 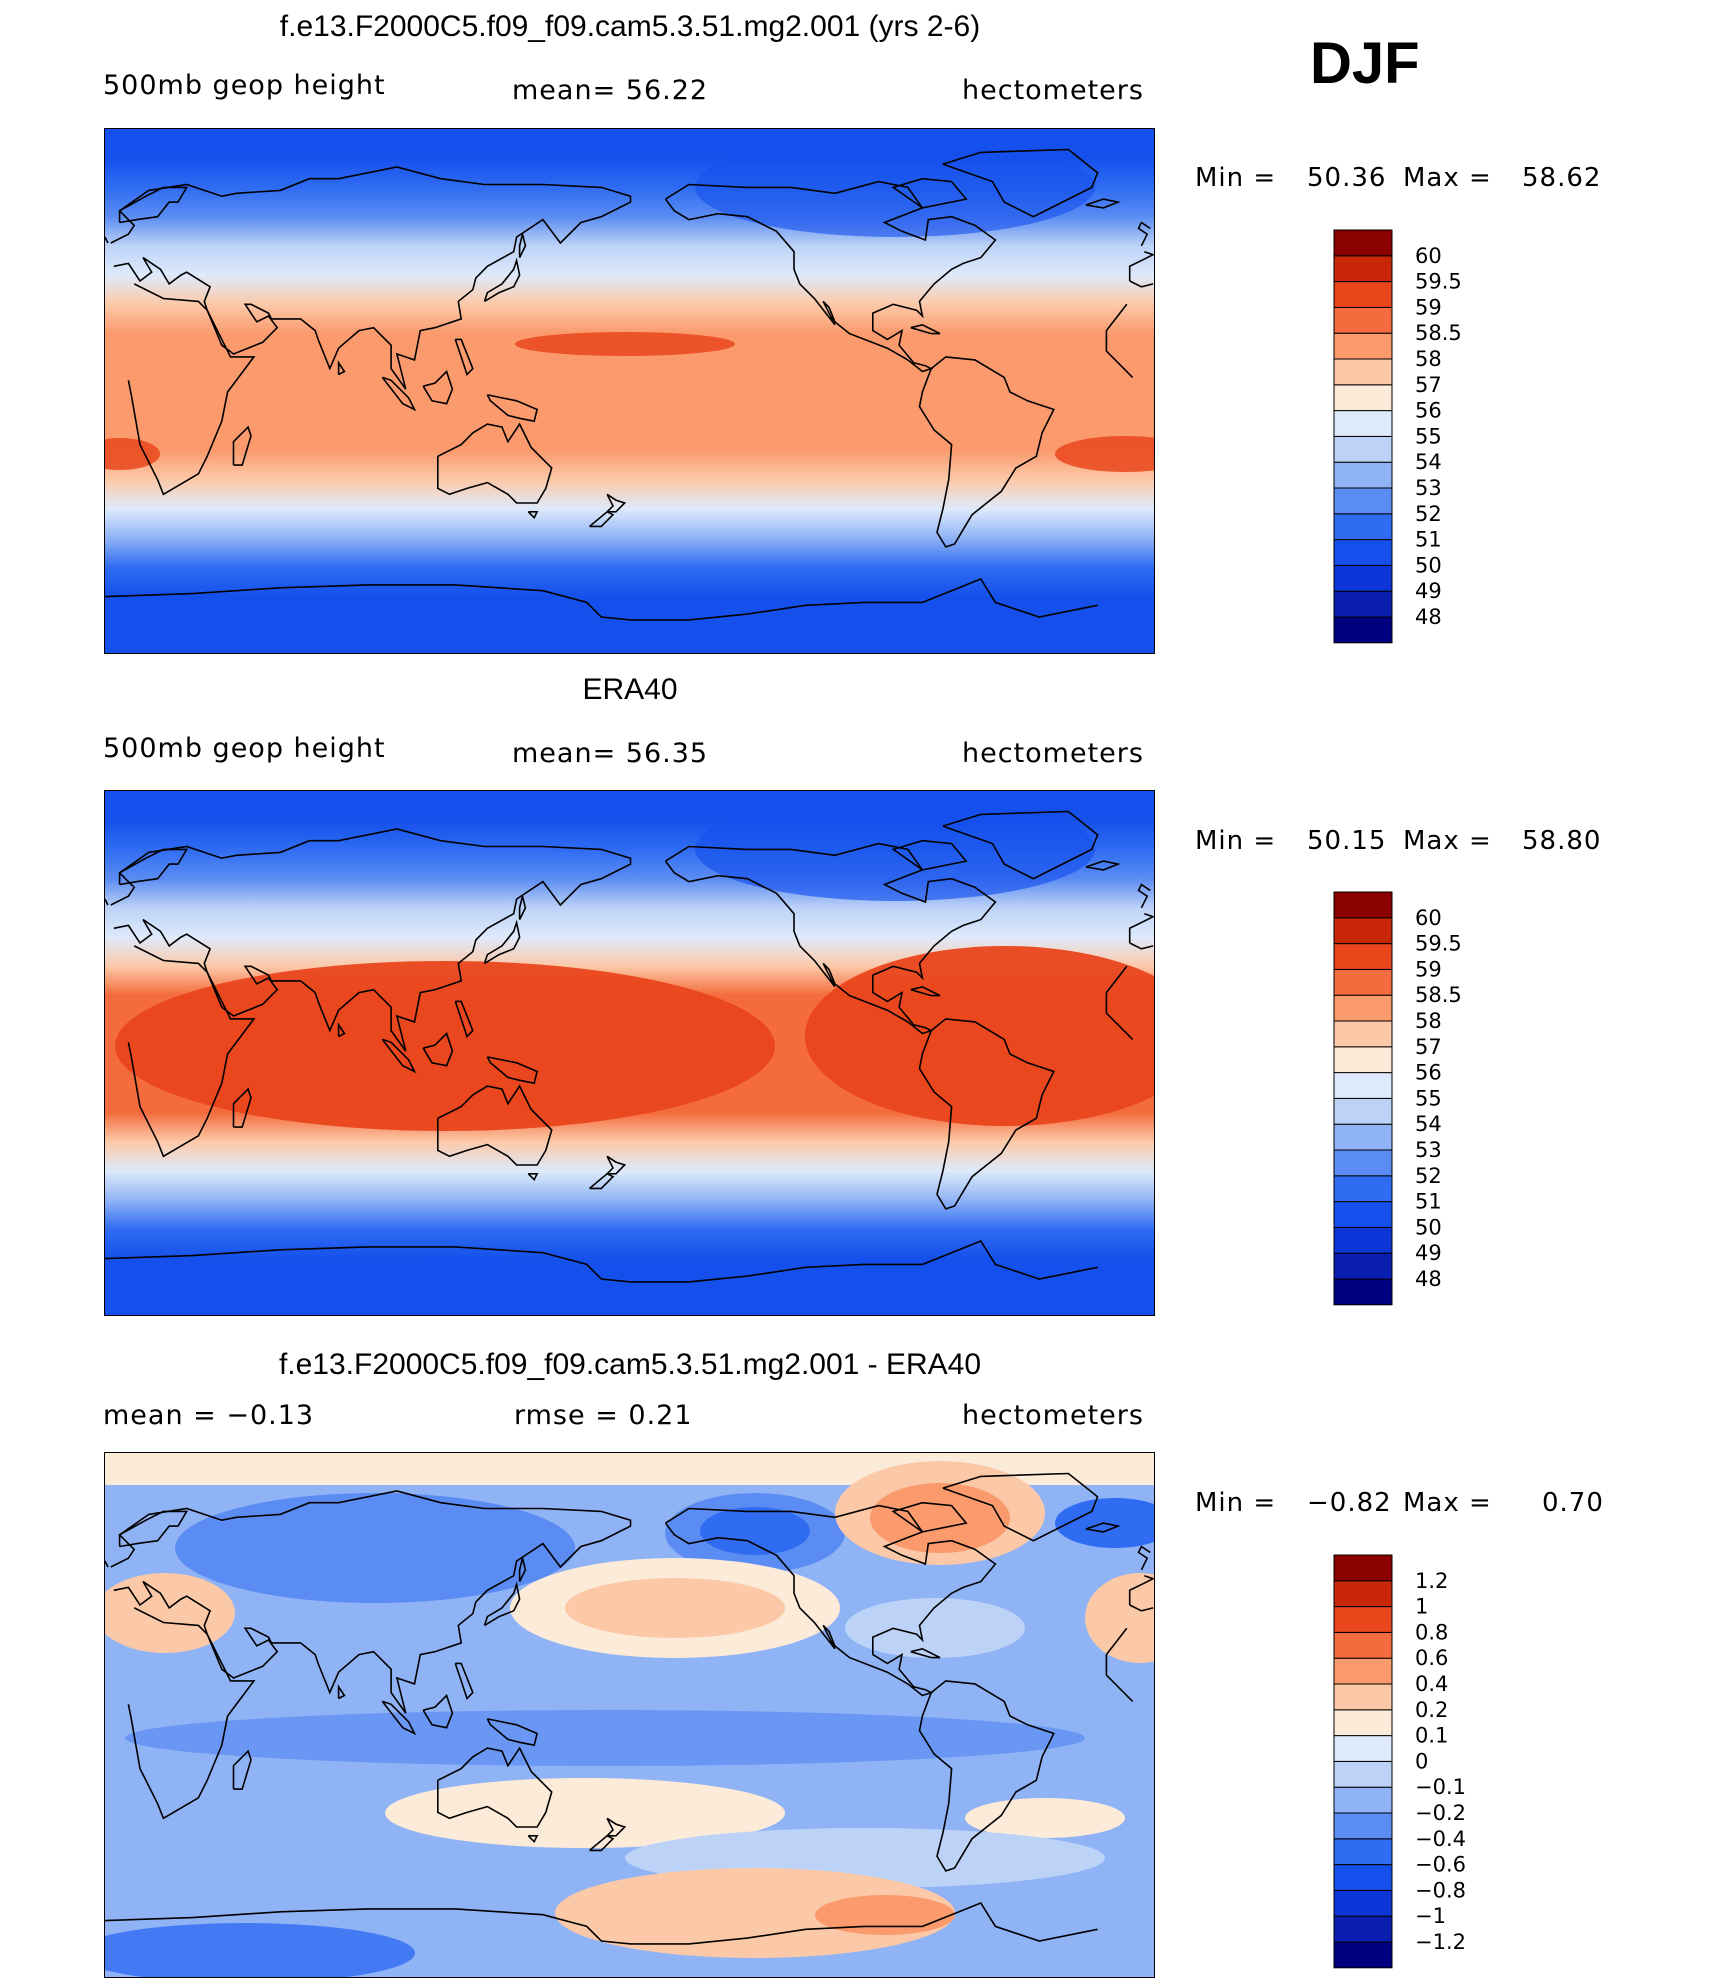 What do you see at coordinates (1440, 1813) in the screenshot?
I see `colorbar-tick-label: −0.2` at bounding box center [1440, 1813].